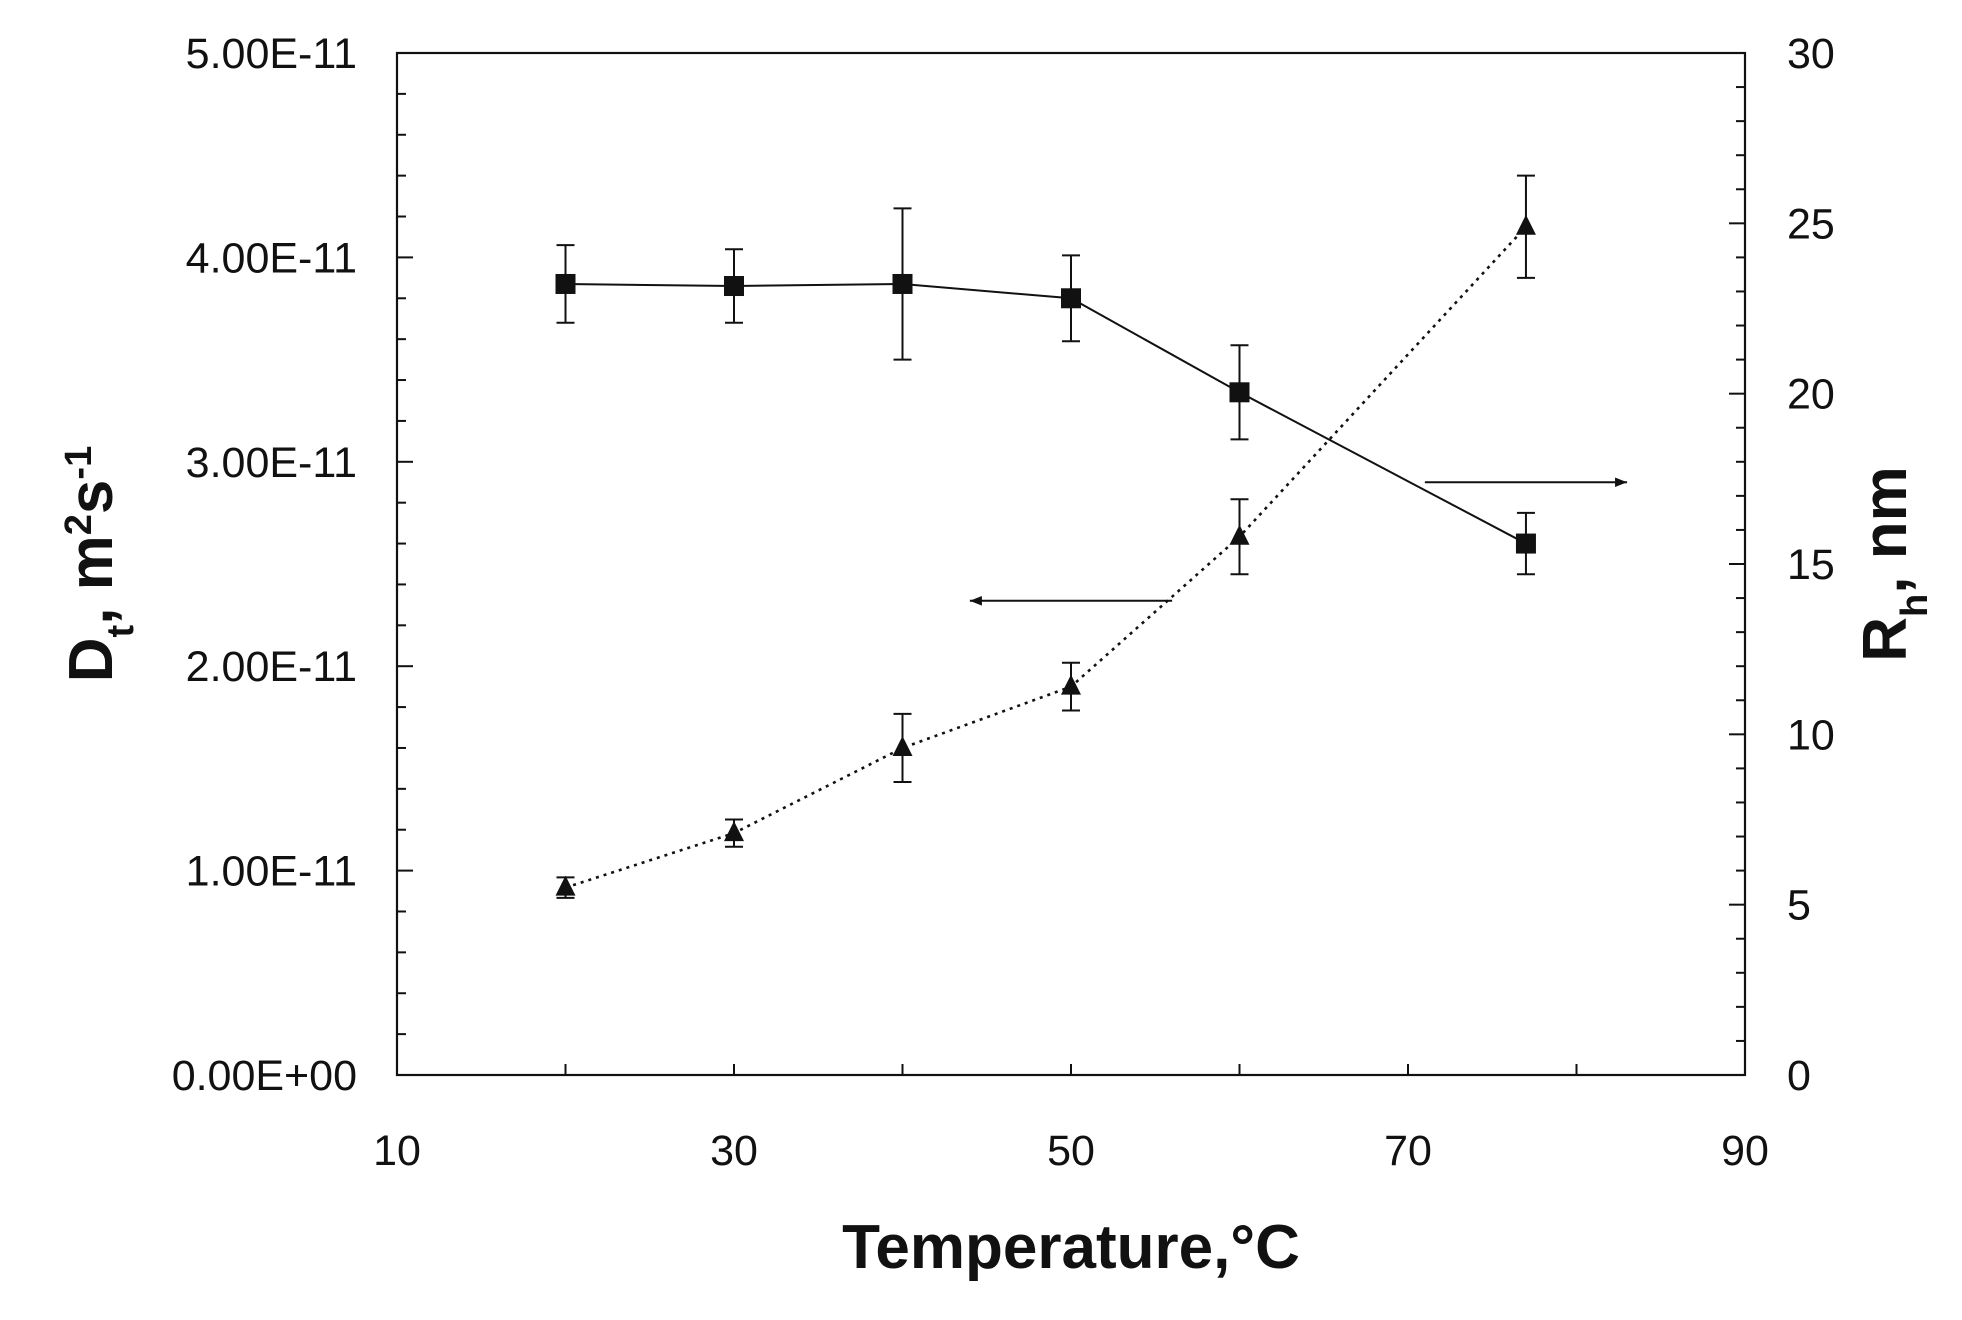  Describe the element at coordinates (1811, 395) in the screenshot. I see `y-right-tick-label: 20` at that location.